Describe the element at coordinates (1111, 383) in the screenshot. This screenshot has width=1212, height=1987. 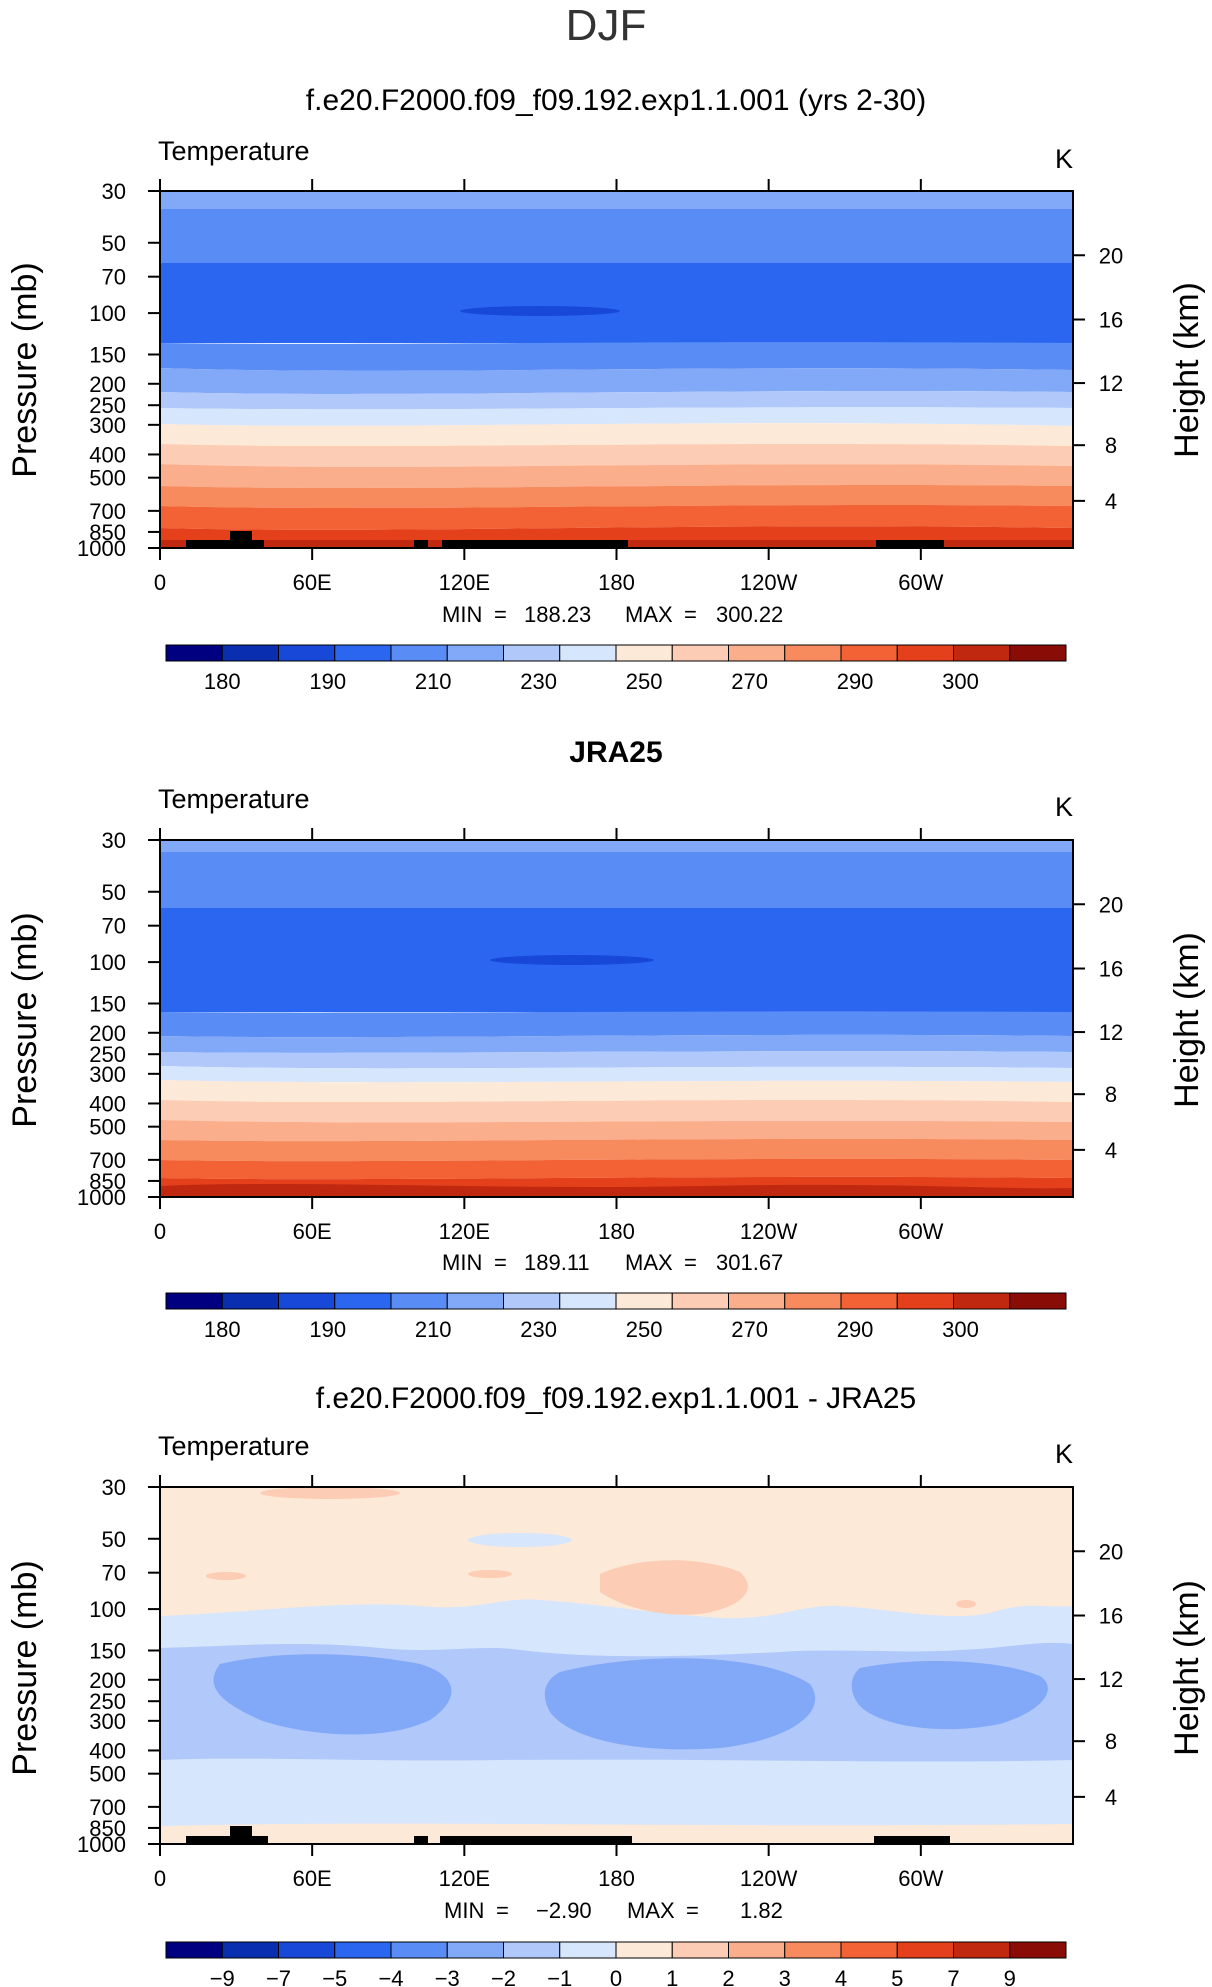
I see `y-right-tick-label: 12` at that location.